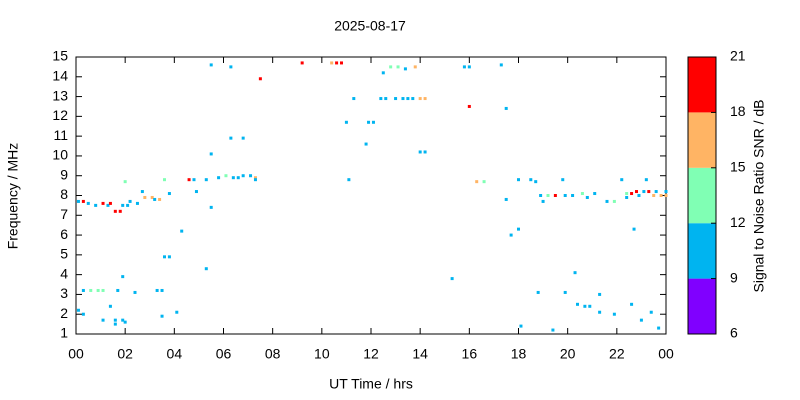 This screenshot has width=800, height=400. Describe the element at coordinates (759, 196) in the screenshot. I see `colorbar-label: Signal to Noise Ratio SNR / dB` at that location.